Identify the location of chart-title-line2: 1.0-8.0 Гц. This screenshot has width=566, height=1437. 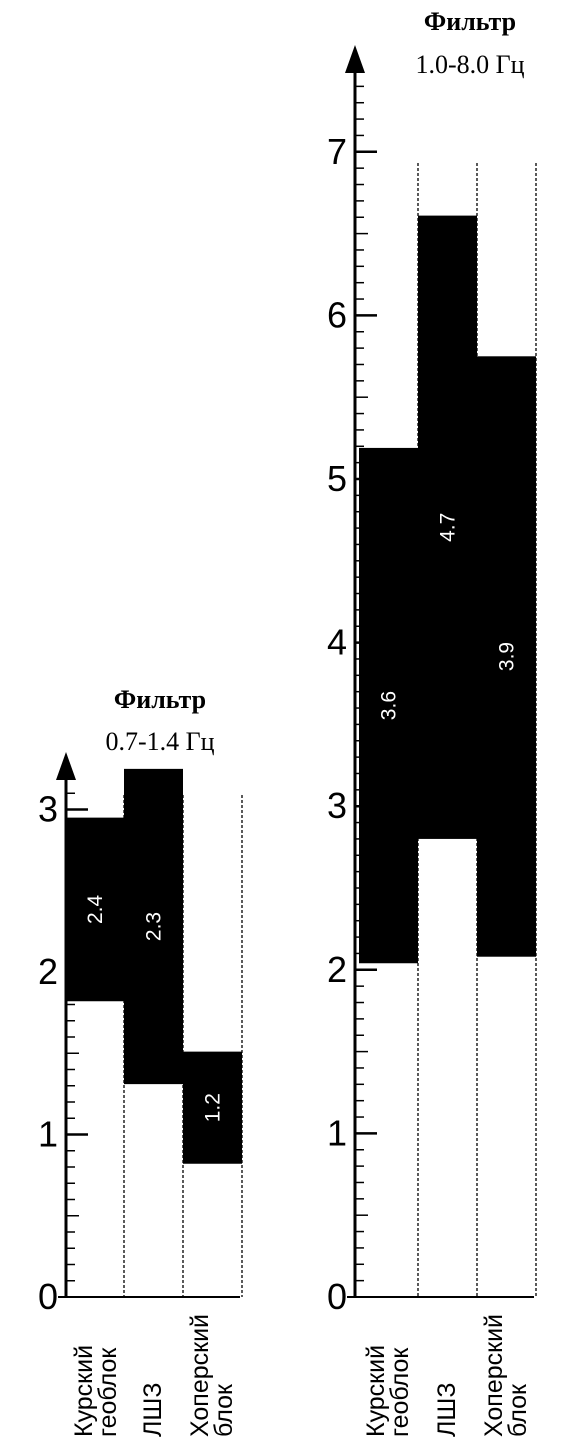
(469, 64).